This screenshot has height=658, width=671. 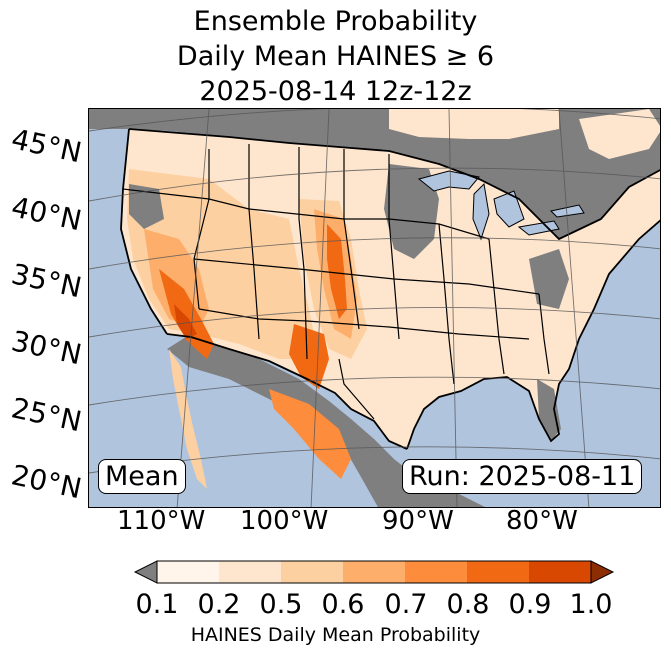 I want to click on baja-peninsula, so click(x=188, y=419).